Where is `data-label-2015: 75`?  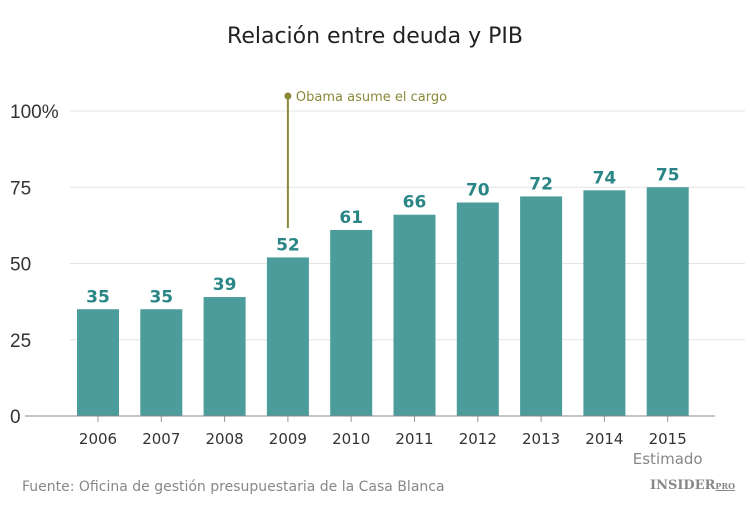
data-label-2015: 75 is located at coordinates (668, 175).